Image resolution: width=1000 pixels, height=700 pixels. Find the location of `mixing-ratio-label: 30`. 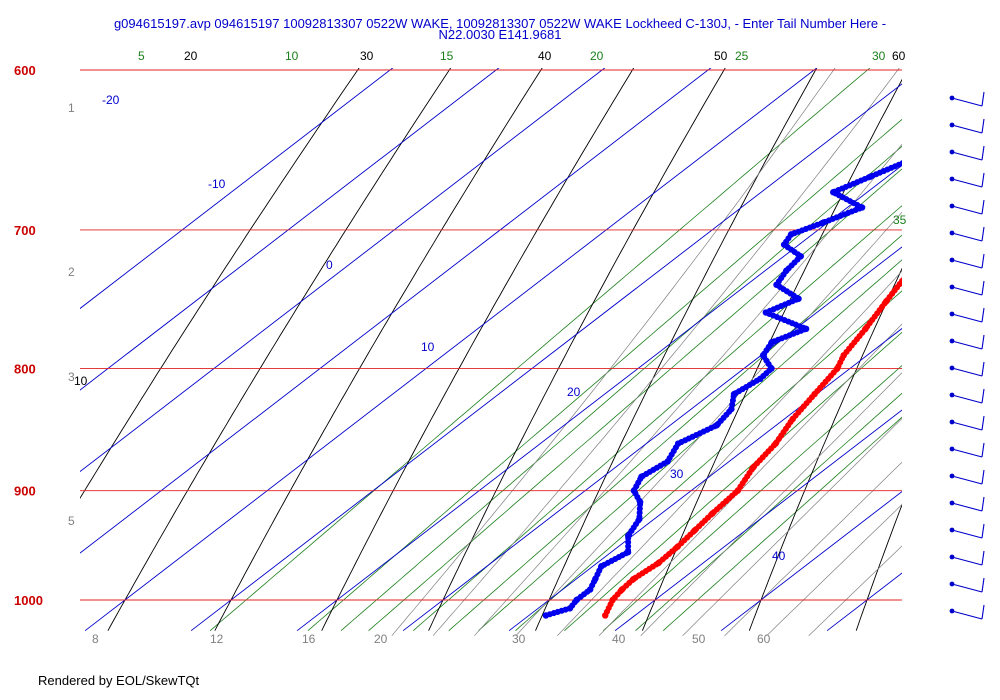

mixing-ratio-label: 30 is located at coordinates (879, 56).